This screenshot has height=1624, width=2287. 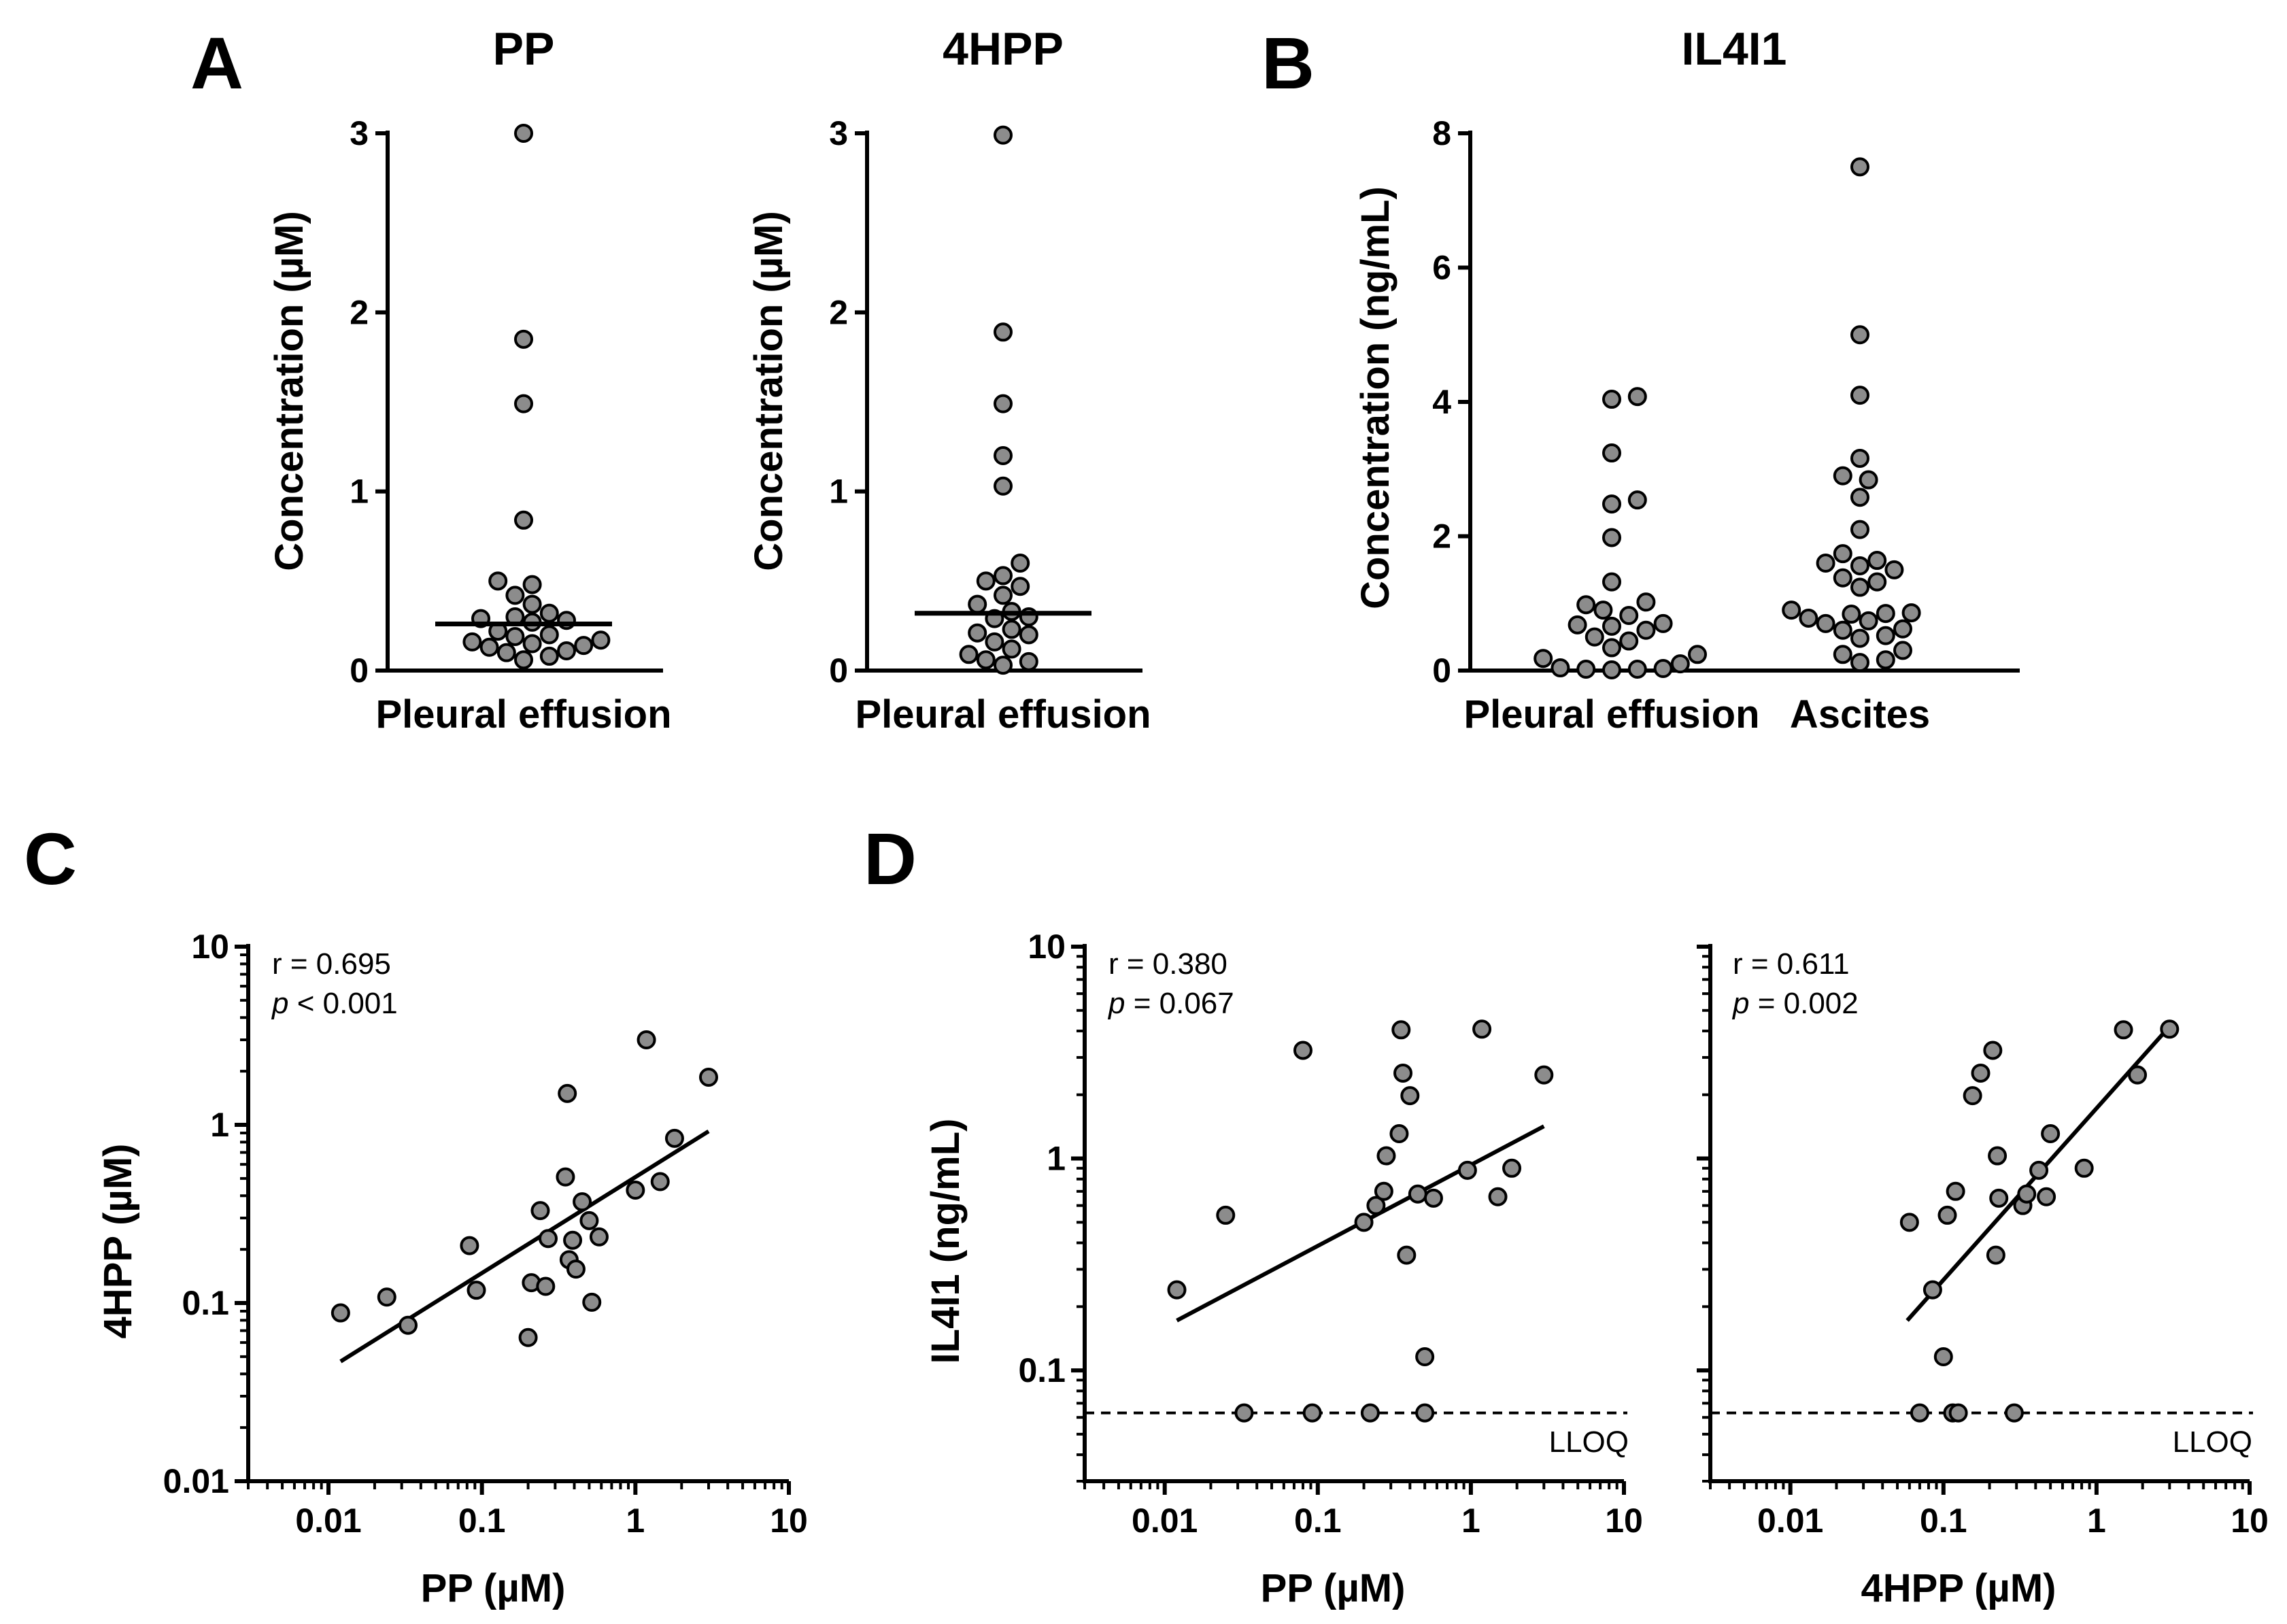 I want to click on y-tick-label-pp-2: 2, so click(x=359, y=312).